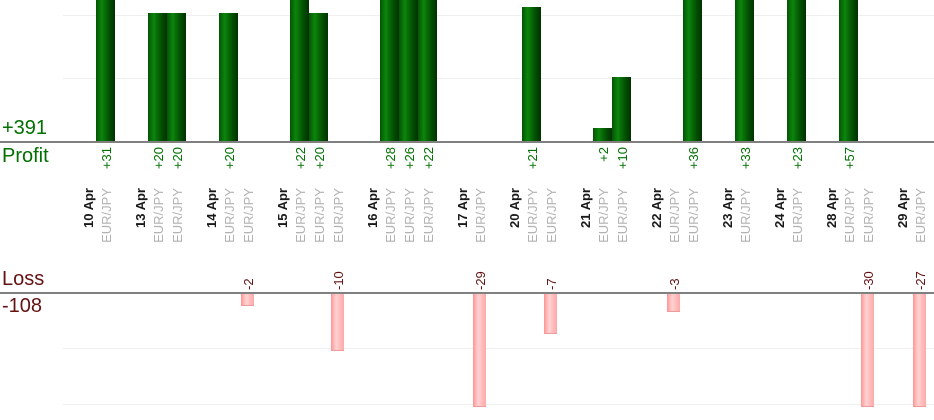  I want to click on date-label: 24 Apr, so click(779, 208).